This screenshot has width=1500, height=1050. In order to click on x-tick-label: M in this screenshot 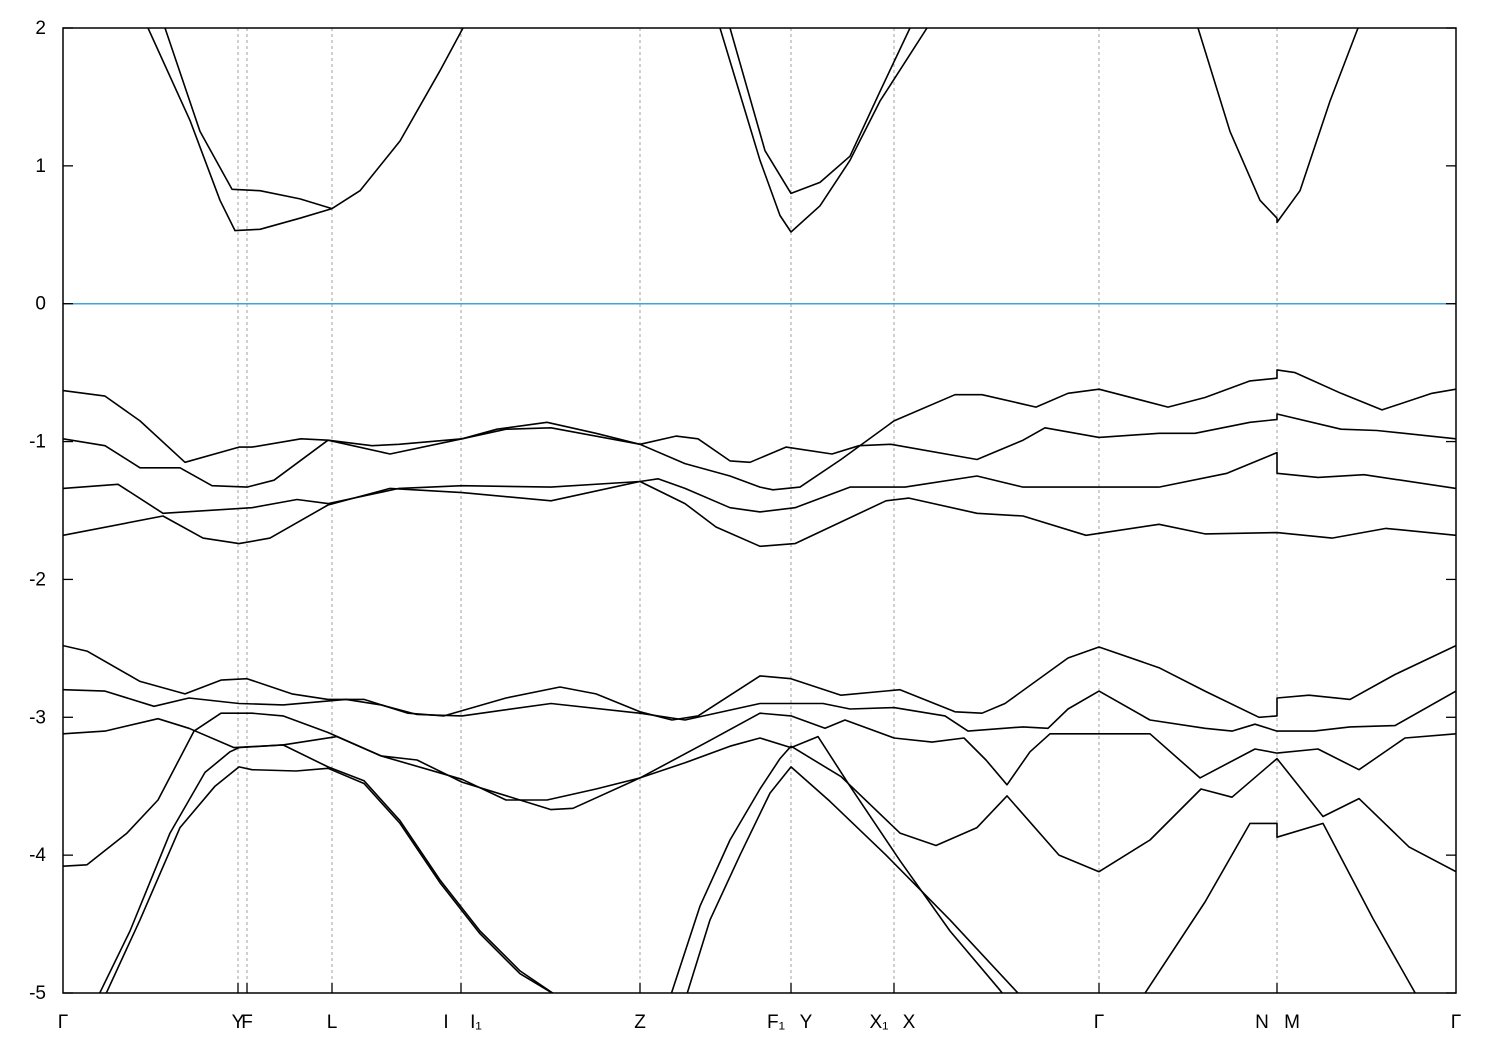, I will do `click(1292, 1022)`.